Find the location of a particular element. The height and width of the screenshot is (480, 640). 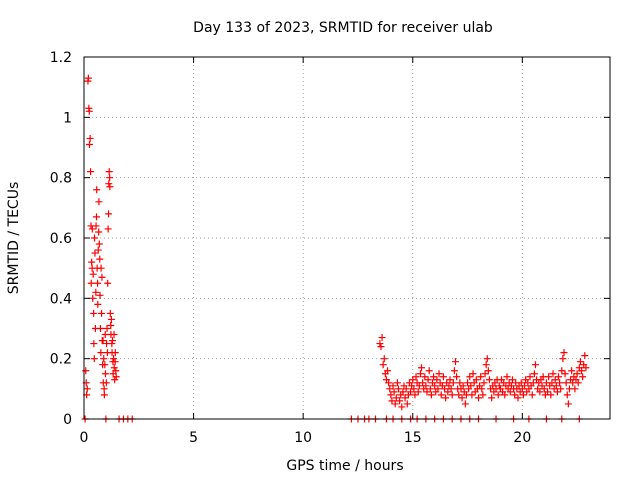

x-tick-label: 10 is located at coordinates (303, 438).